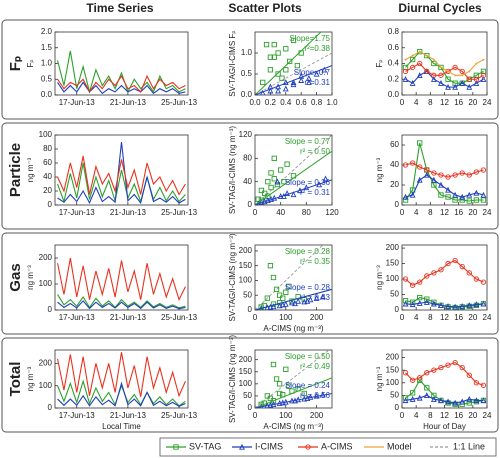  I want to click on x-tick-label: 21-Jun-13, so click(128, 317).